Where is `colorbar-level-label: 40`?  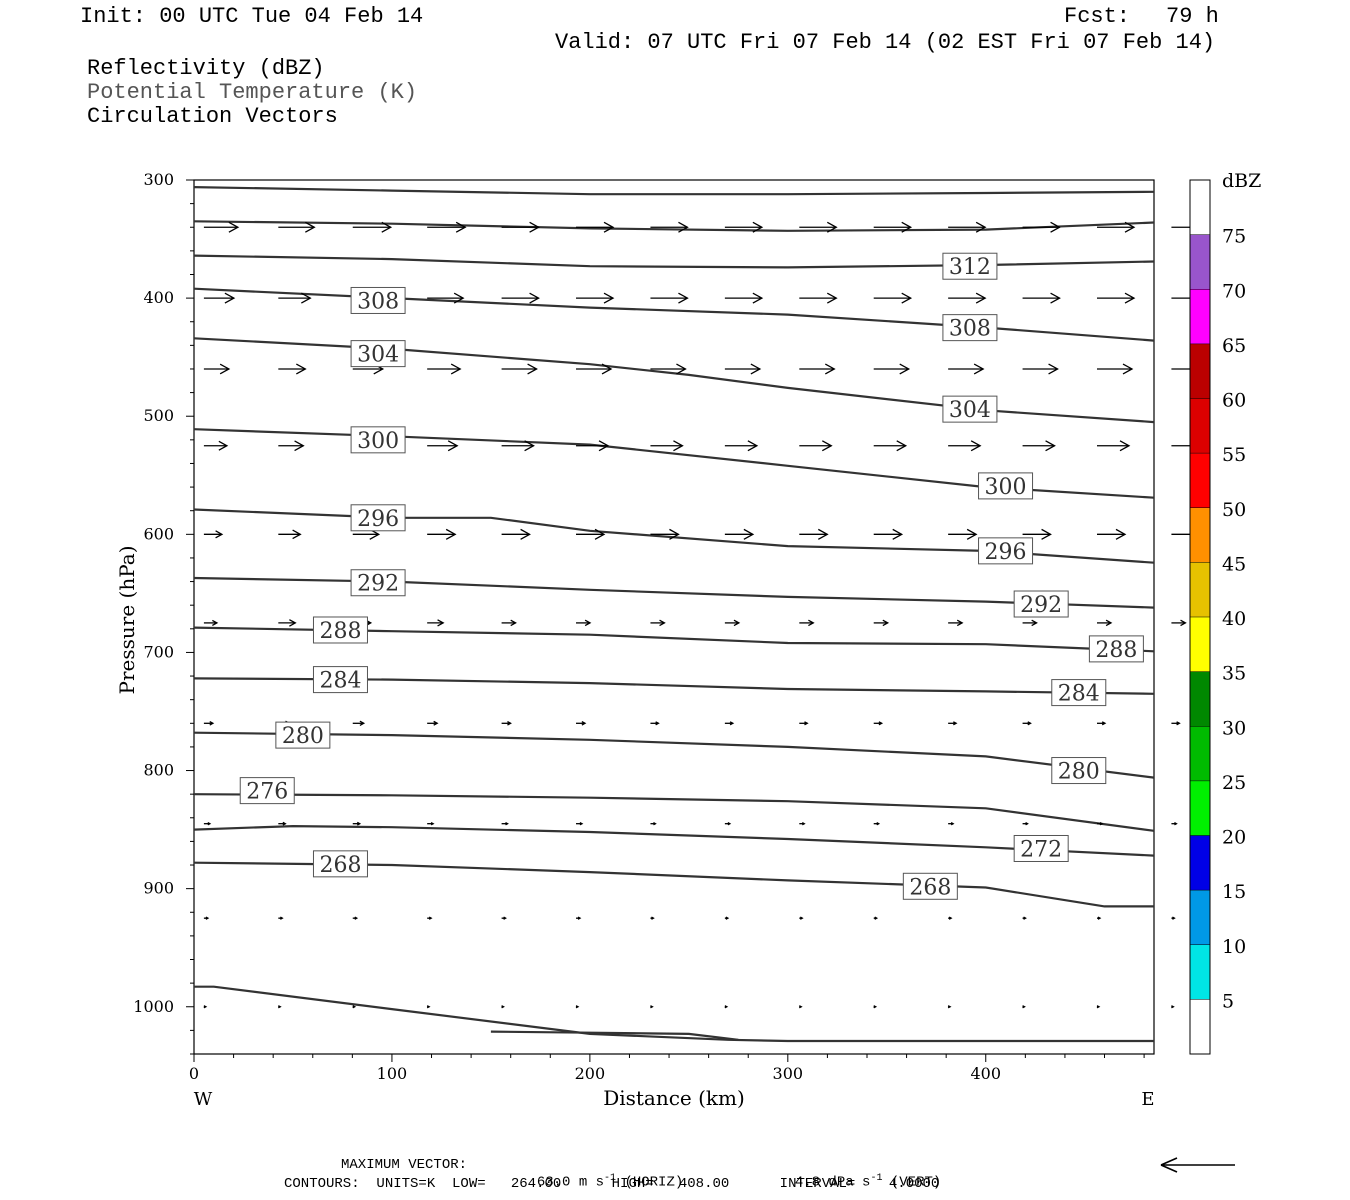 colorbar-level-label: 40 is located at coordinates (1234, 619).